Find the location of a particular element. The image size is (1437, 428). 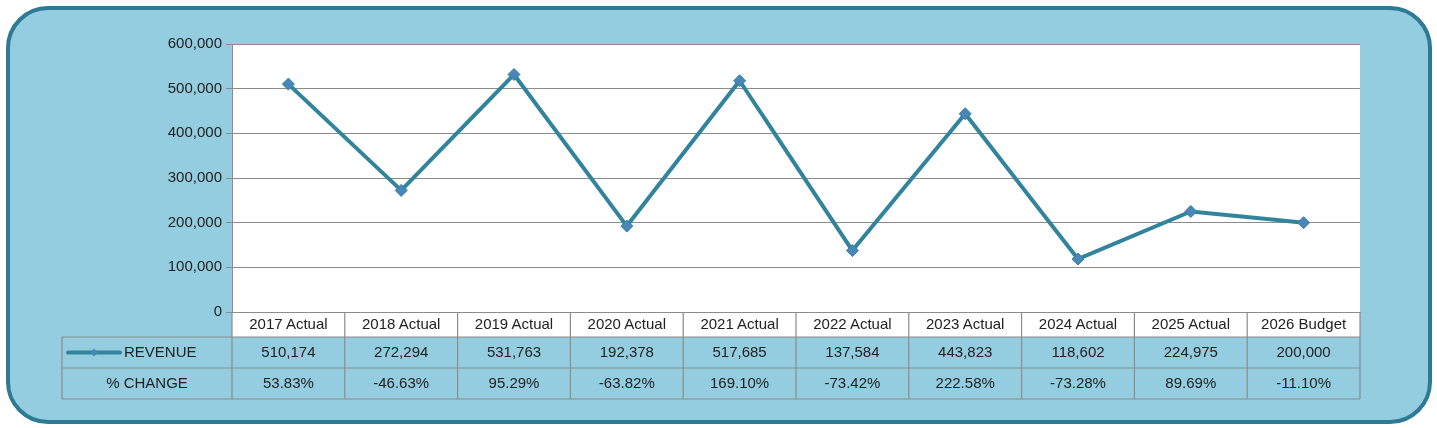

x-tick-label: 2020 Actual is located at coordinates (626, 324).